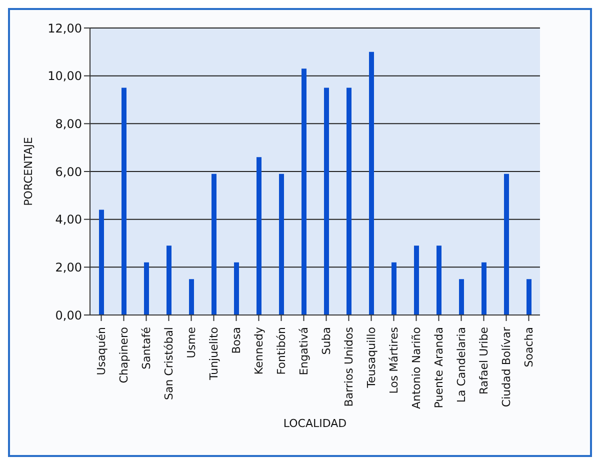  I want to click on x-tick-label: Barrios Unidos, so click(349, 366).